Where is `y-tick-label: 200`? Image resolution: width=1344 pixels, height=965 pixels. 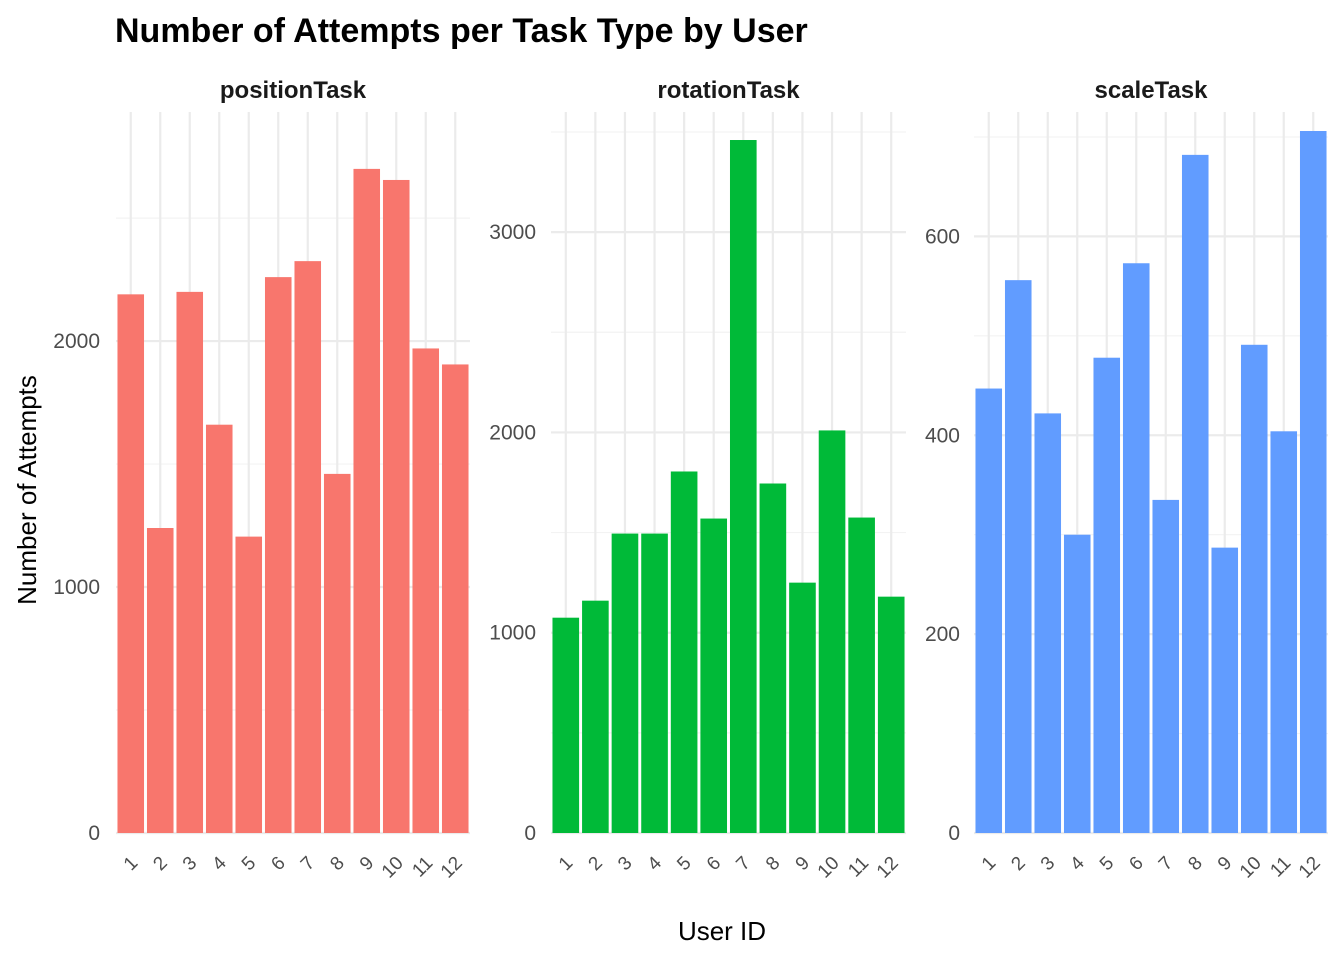 y-tick-label: 200 is located at coordinates (942, 634).